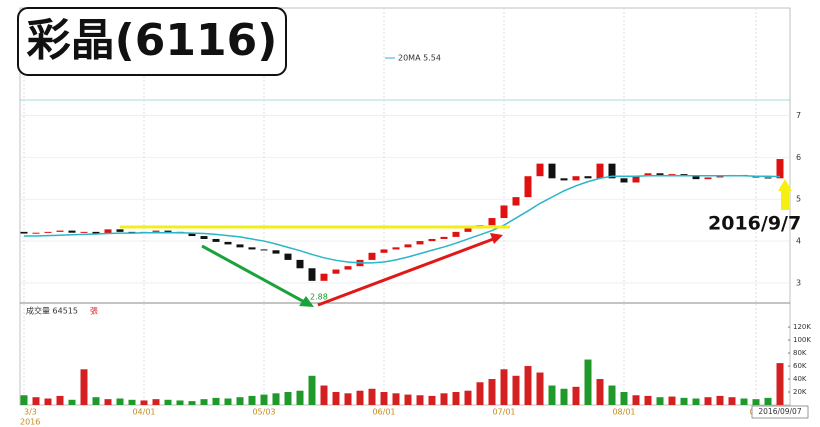  What do you see at coordinates (319, 297) in the screenshot?
I see `low-label: 2.88` at bounding box center [319, 297].